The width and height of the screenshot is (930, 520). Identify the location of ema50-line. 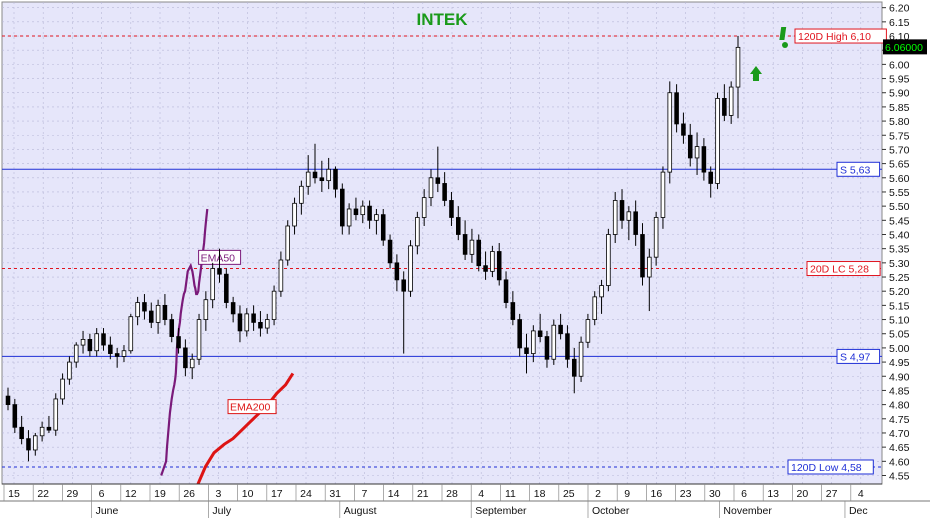
(184, 342).